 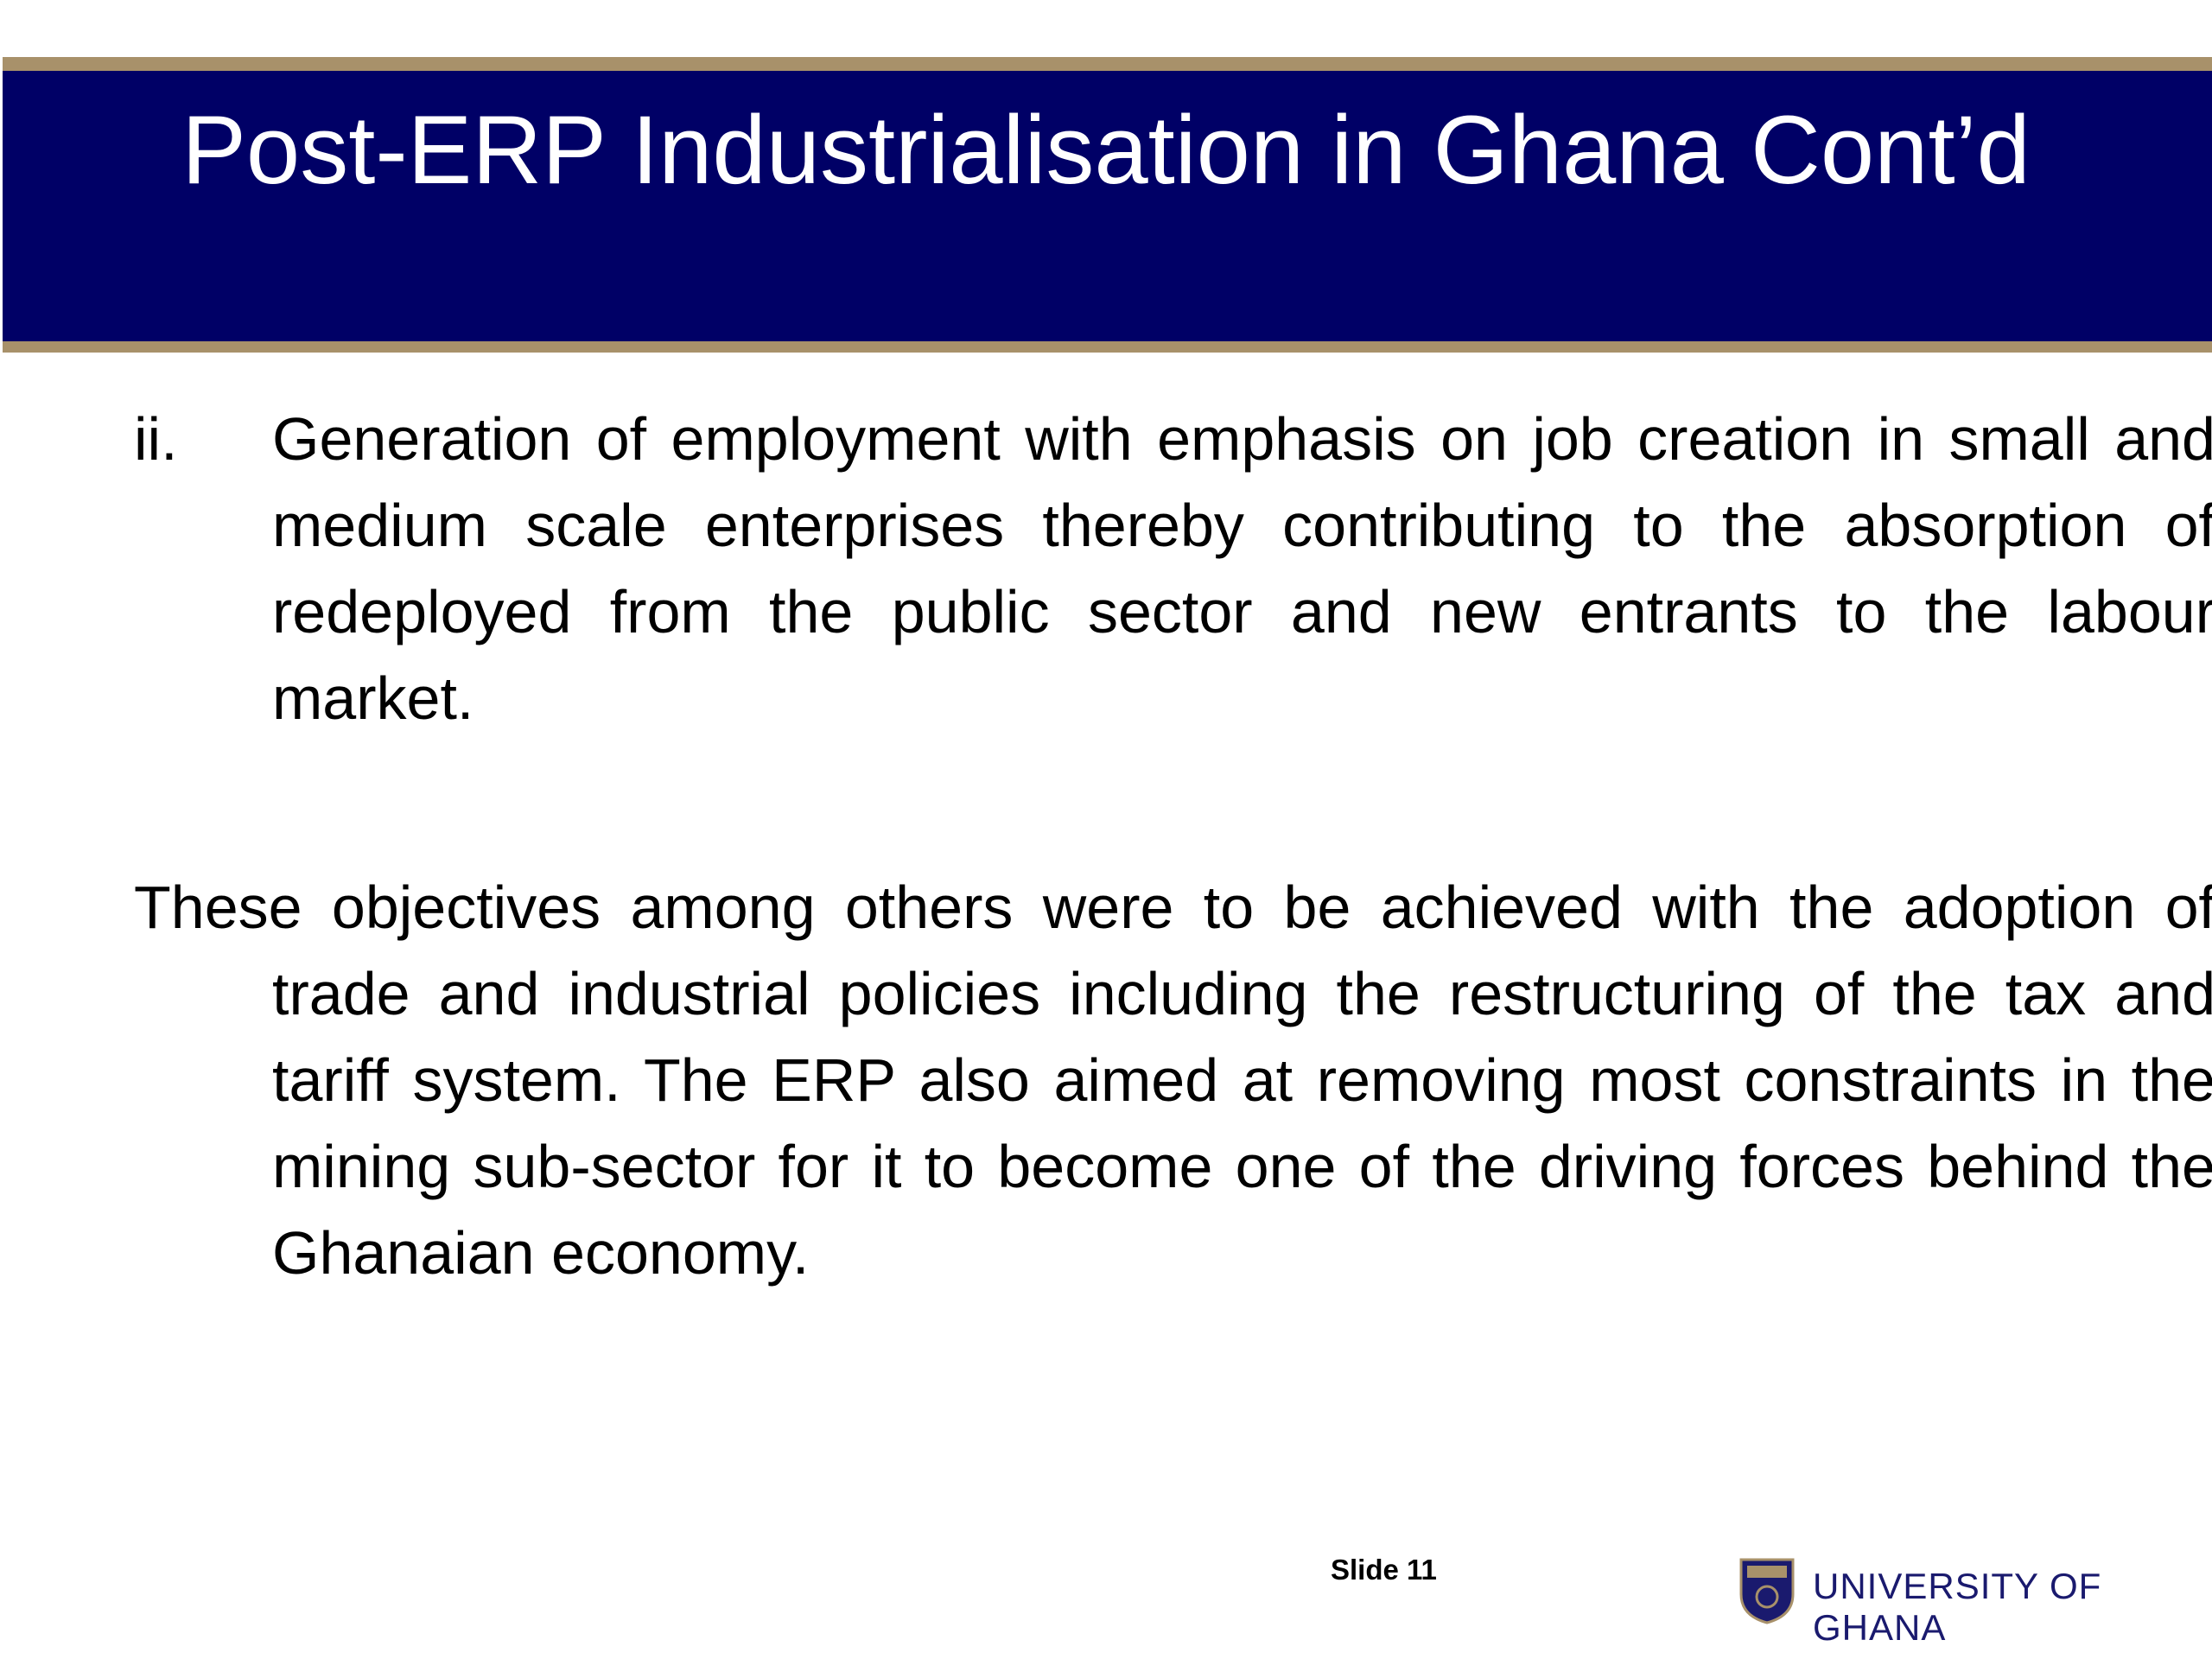 What do you see at coordinates (1957, 1607) in the screenshot?
I see `brand-name: UNIVERSITY OF GHANA` at bounding box center [1957, 1607].